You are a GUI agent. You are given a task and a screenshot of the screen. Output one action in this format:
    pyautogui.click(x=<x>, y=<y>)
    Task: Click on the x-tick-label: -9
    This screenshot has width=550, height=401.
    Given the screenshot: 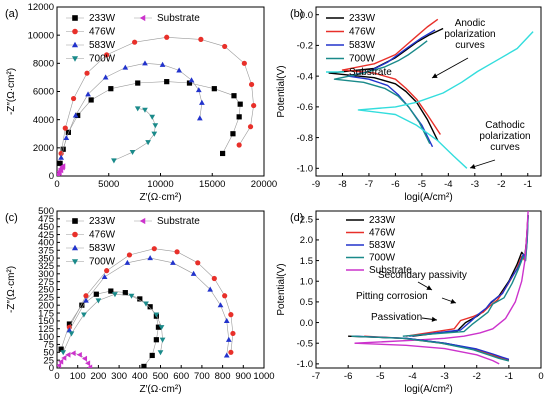 What is the action you would take?
    pyautogui.click(x=316, y=184)
    